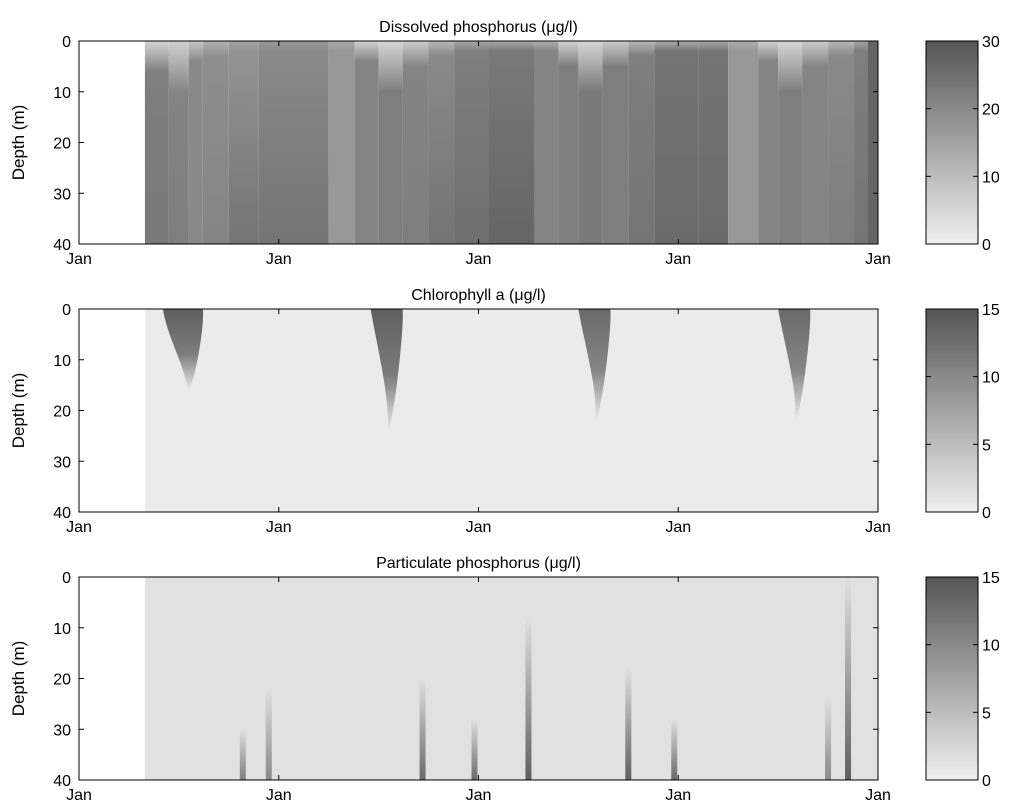  I want to click on colorbar-tick-label: 20, so click(991, 110).